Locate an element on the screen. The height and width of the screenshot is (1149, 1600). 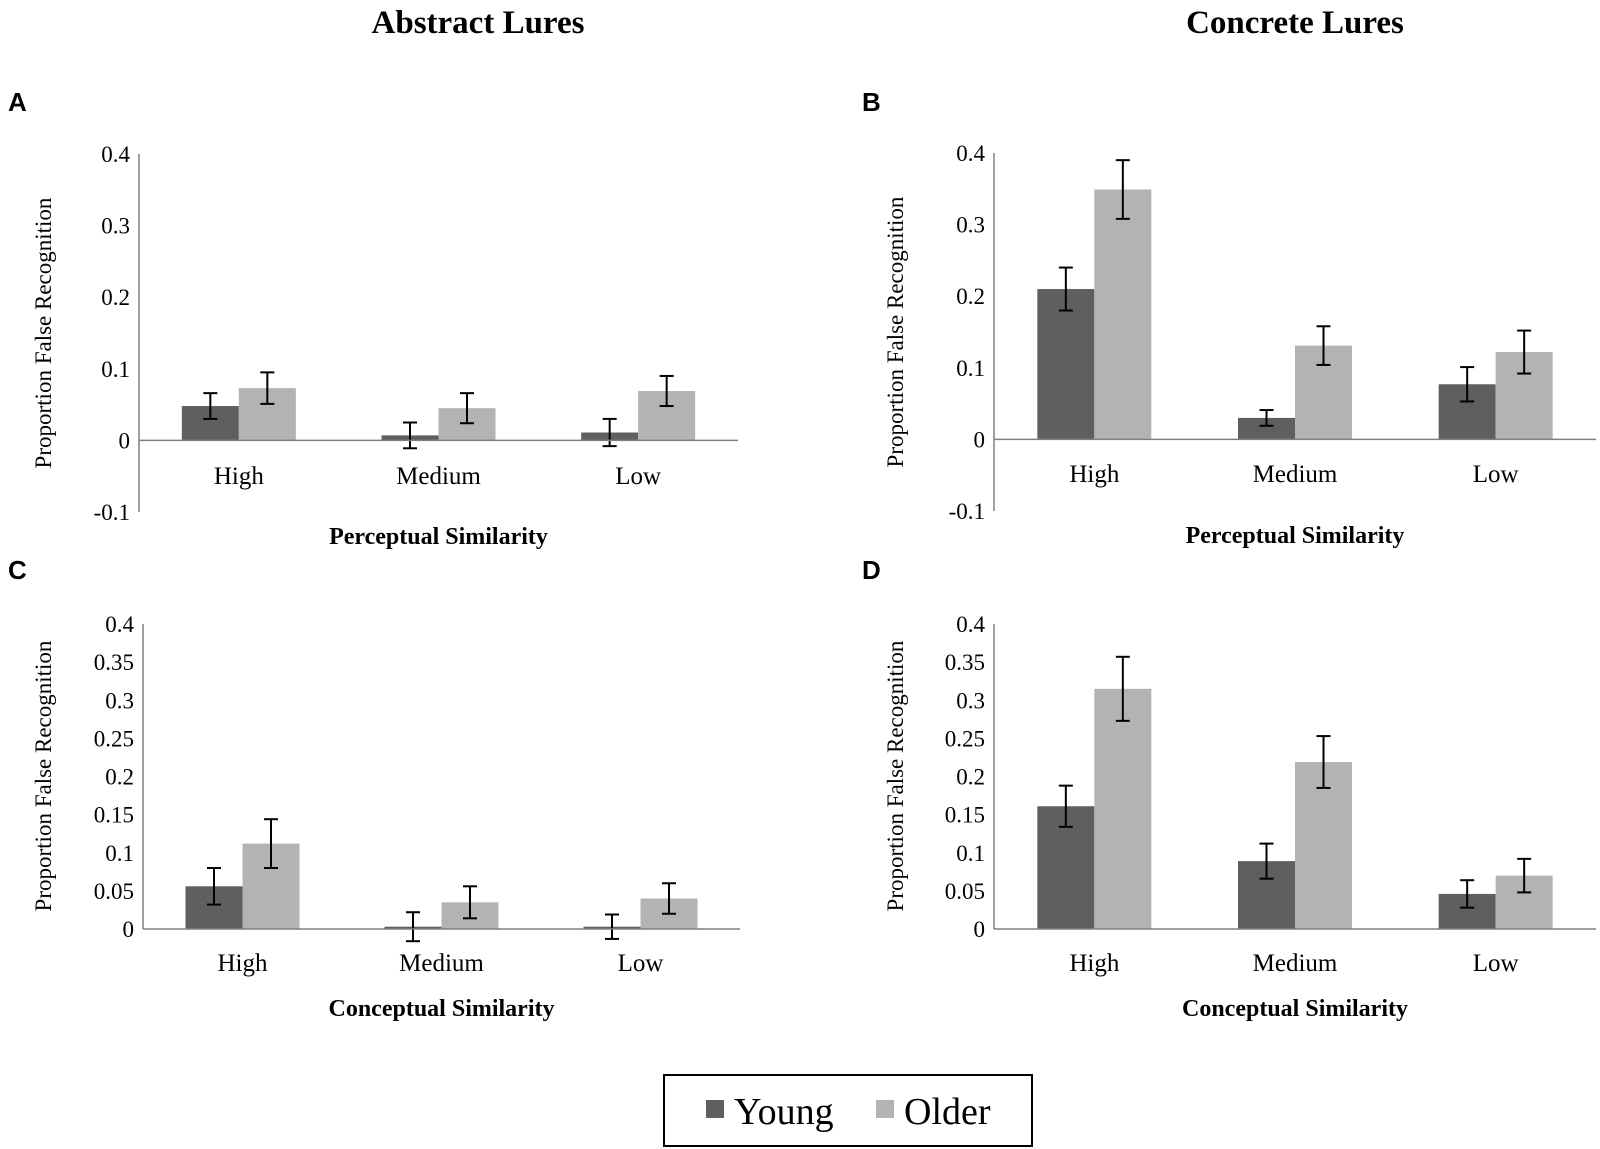
y-tick-label-c: 0 is located at coordinates (129, 929).